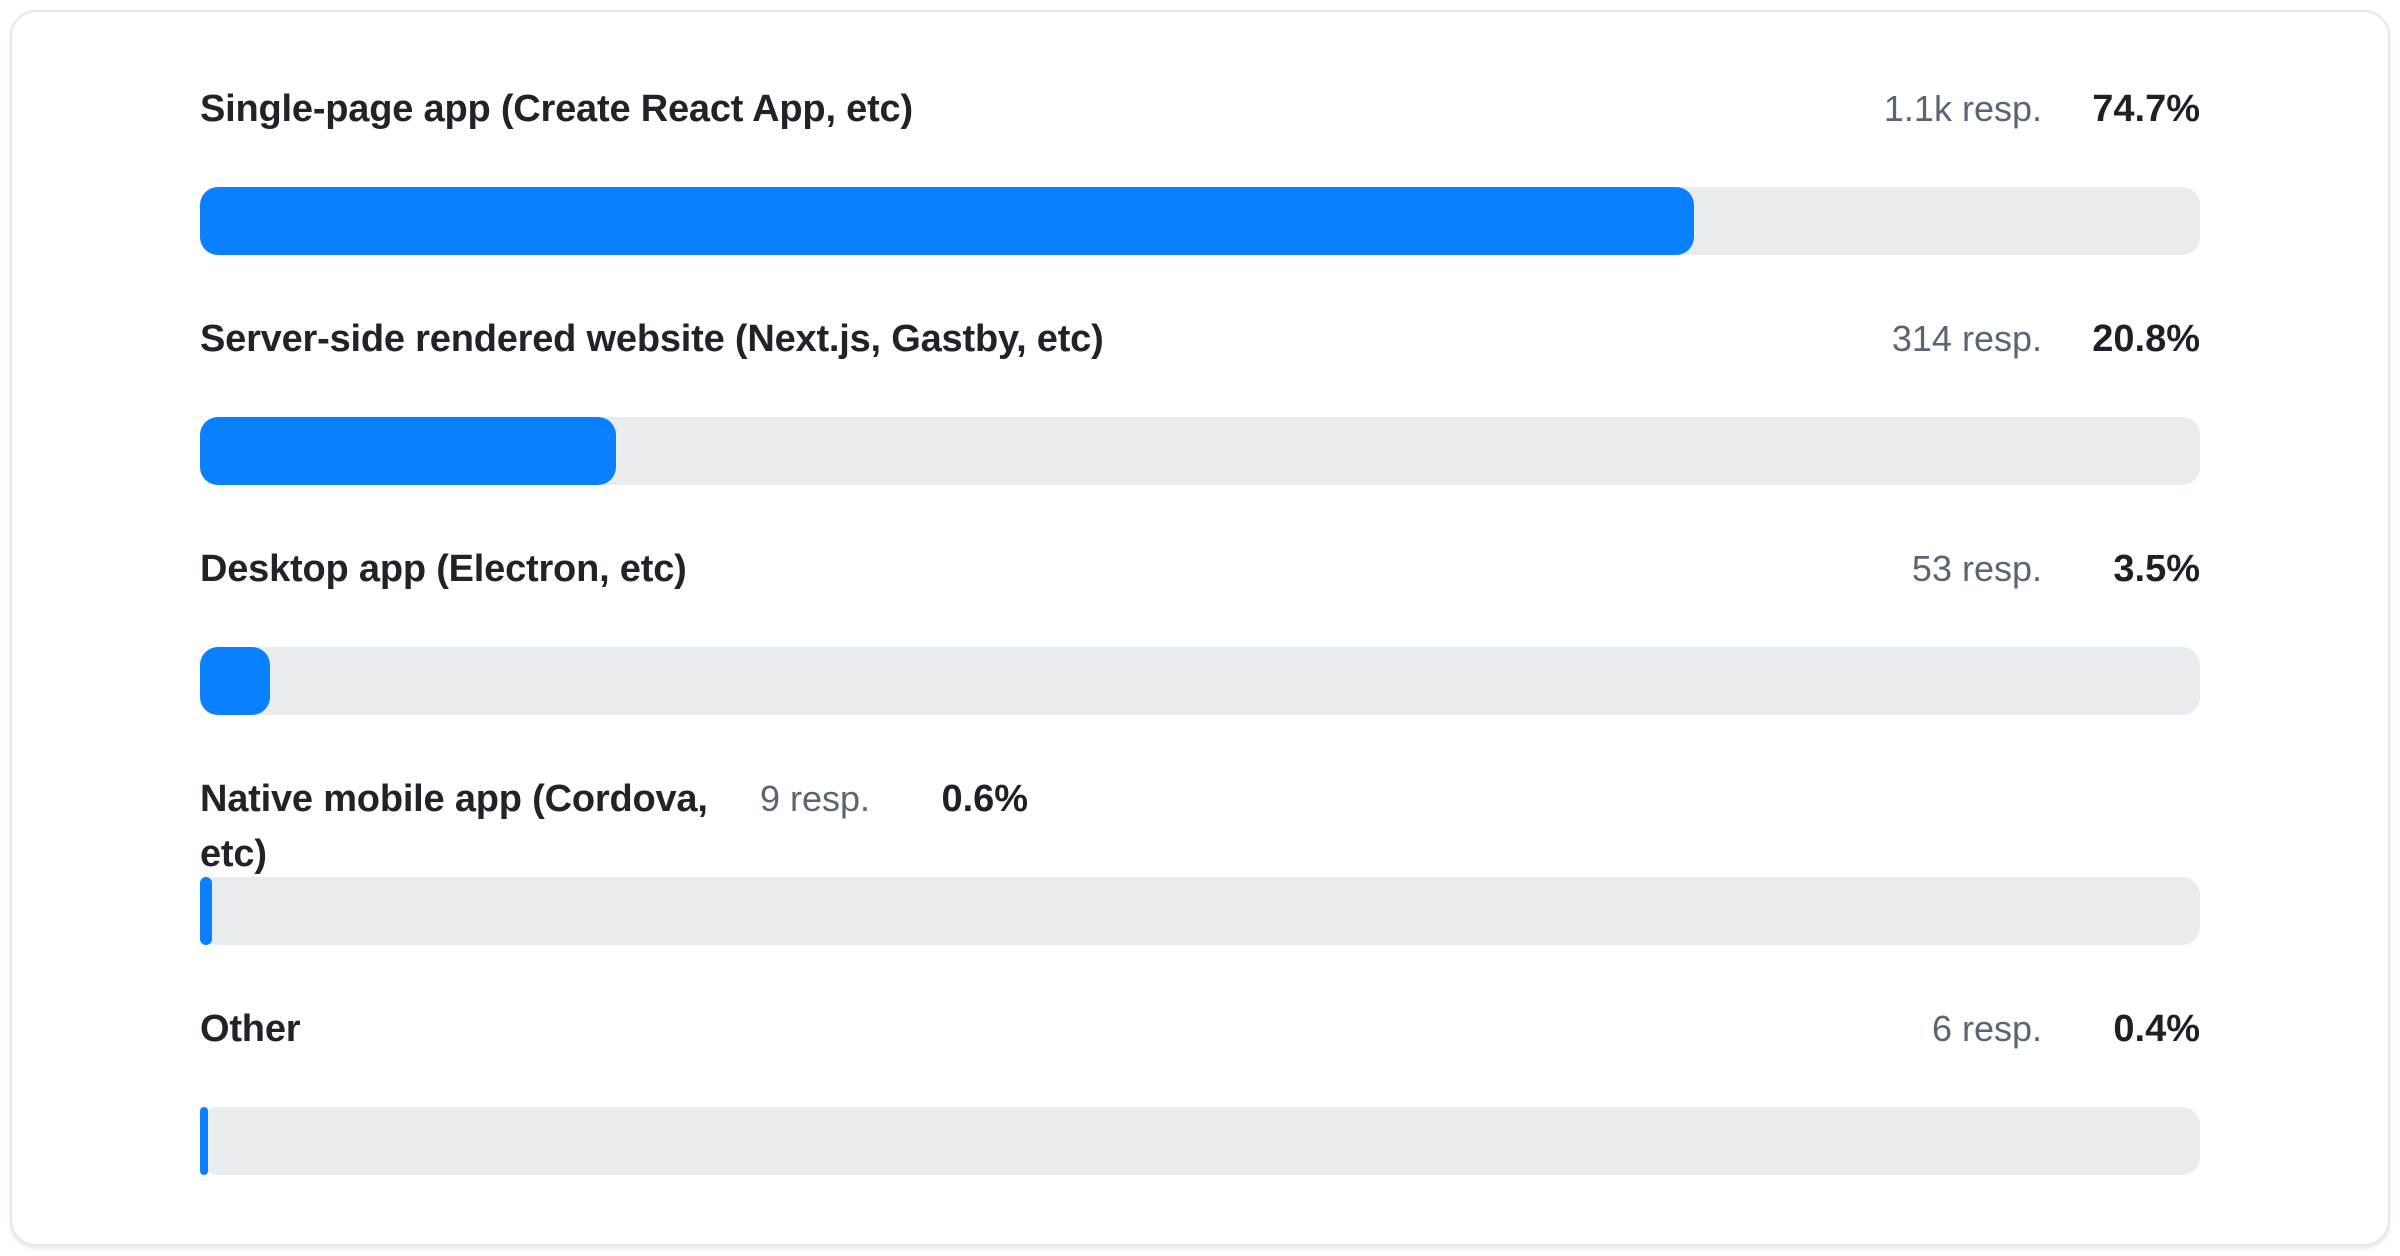 This screenshot has height=1256, width=2400. What do you see at coordinates (556, 109) in the screenshot?
I see `answer-label: Single-page app (Create React App, etc)` at bounding box center [556, 109].